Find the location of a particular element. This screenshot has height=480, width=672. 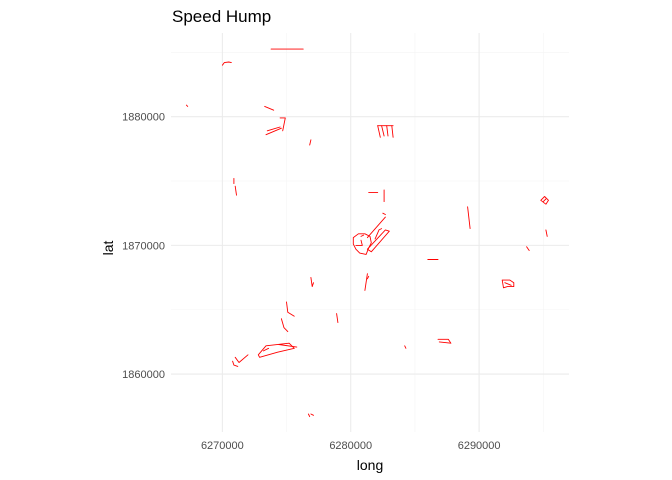

y-tick-label: 1870000 is located at coordinates (143, 246).